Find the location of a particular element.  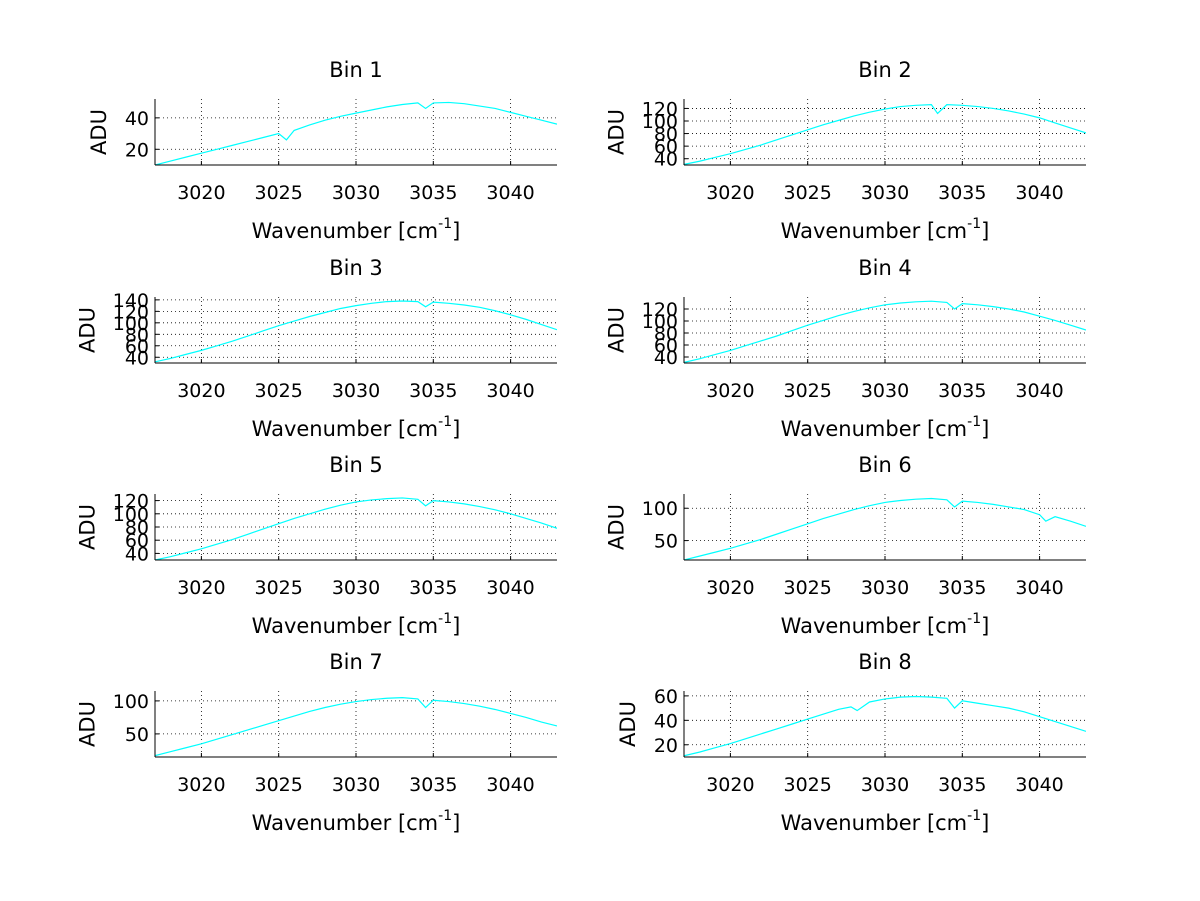

y-tick-label: 50 is located at coordinates (137, 735).